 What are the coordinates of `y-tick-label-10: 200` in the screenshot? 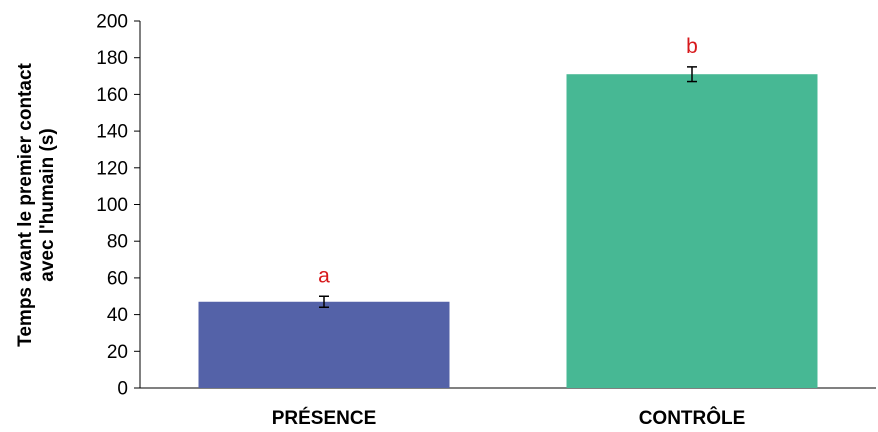 It's located at (112, 22).